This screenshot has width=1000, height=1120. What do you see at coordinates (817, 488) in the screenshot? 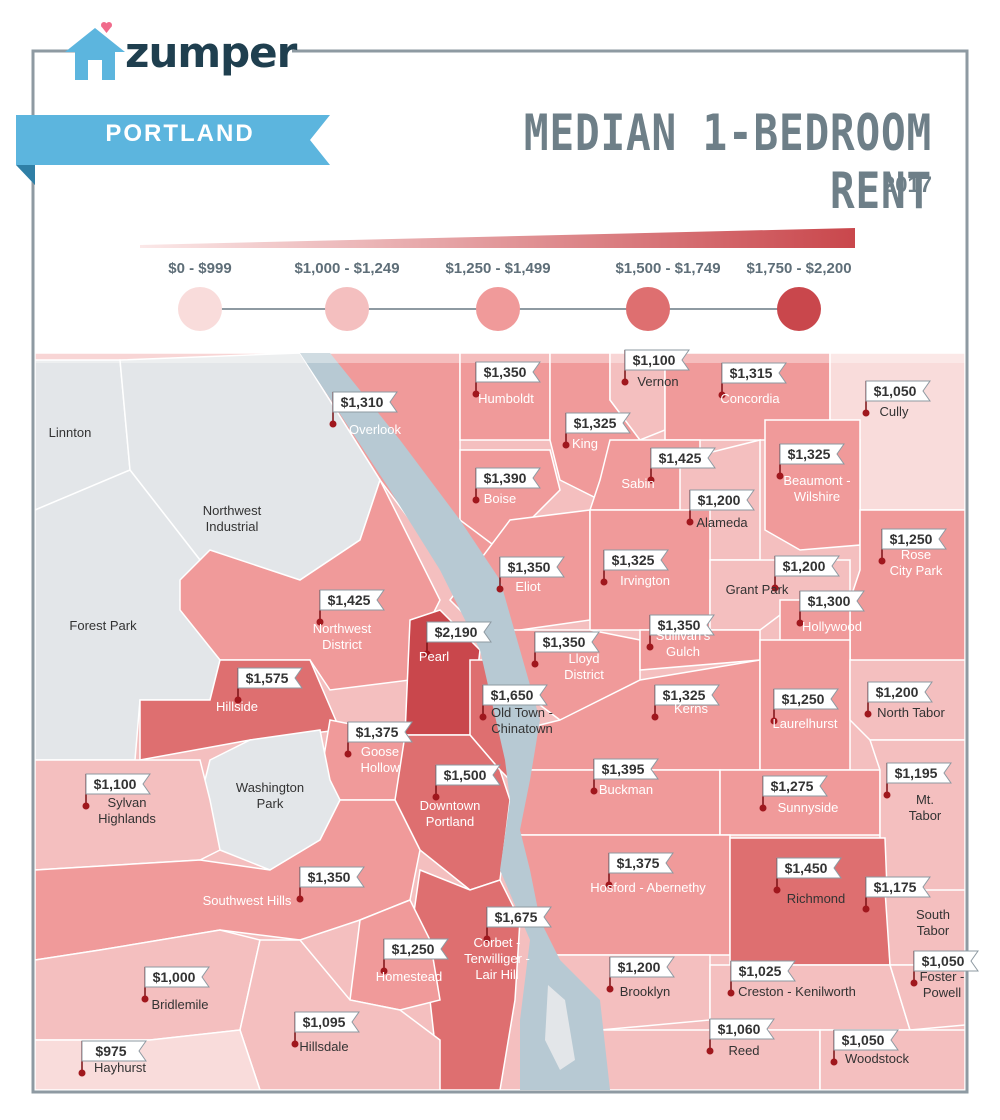
I see `neighborhood-name-beaumont-wilshire: Beaumont - Wilshire` at bounding box center [817, 488].